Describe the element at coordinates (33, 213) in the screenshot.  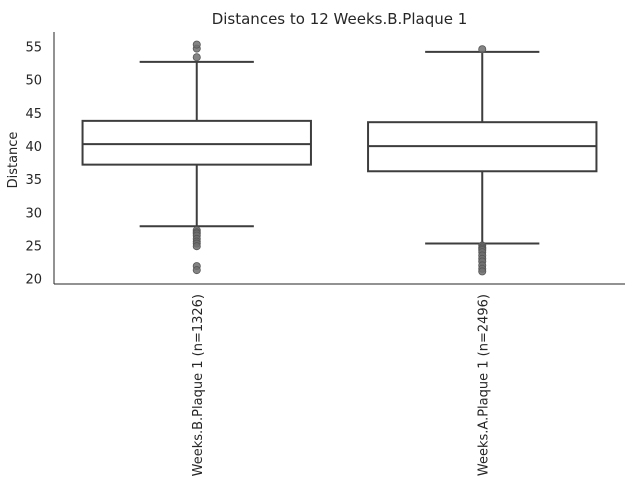
I see `y-tick-label: 30` at that location.